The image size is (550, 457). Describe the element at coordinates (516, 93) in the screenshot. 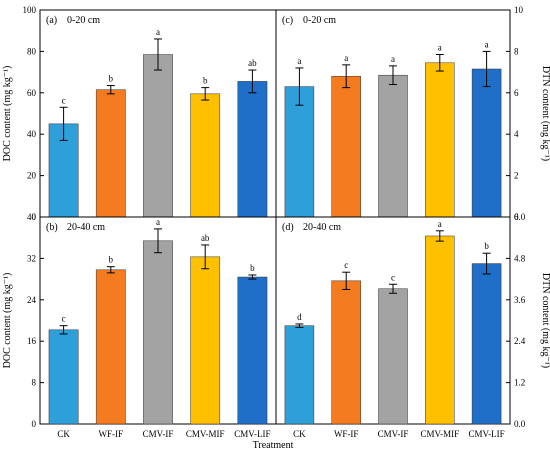

I see `y-tick-label: 6` at that location.